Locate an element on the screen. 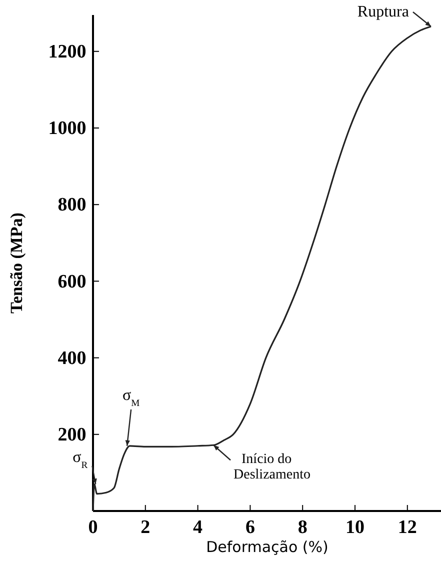 The image size is (441, 562). x-tick-label: 2 is located at coordinates (145, 527).